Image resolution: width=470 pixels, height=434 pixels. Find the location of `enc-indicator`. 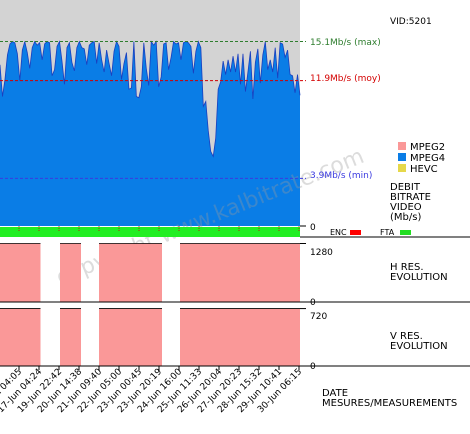

enc-indicator is located at coordinates (355, 232).